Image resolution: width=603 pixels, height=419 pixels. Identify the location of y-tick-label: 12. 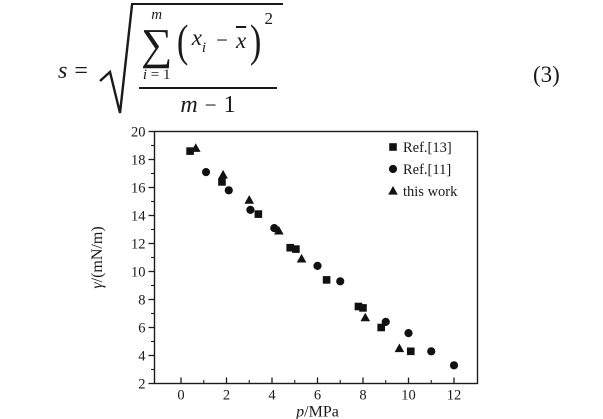
(138, 245).